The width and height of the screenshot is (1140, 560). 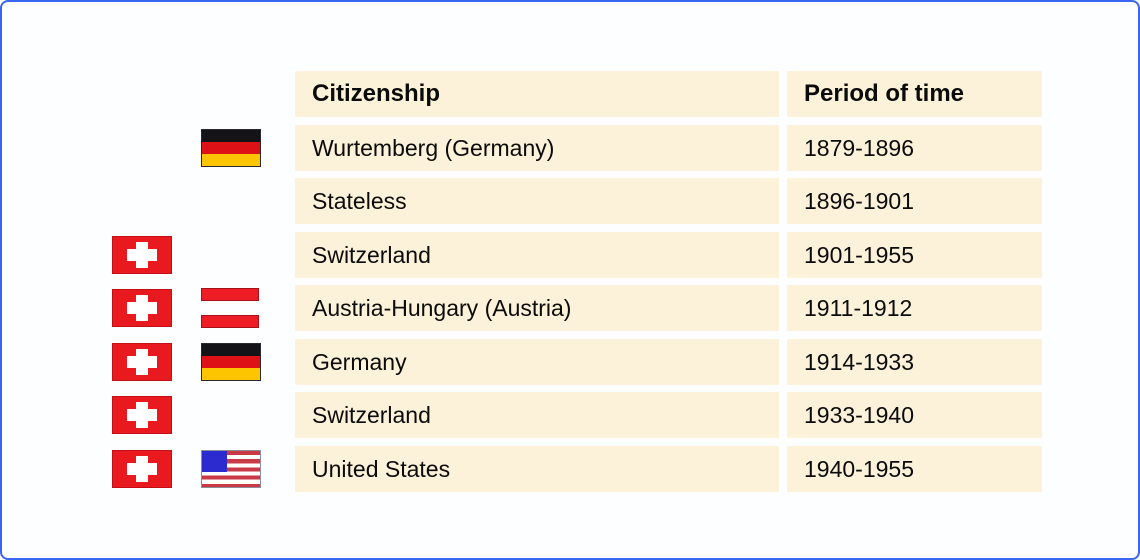 What do you see at coordinates (914, 94) in the screenshot?
I see `column-header-period: Period of time` at bounding box center [914, 94].